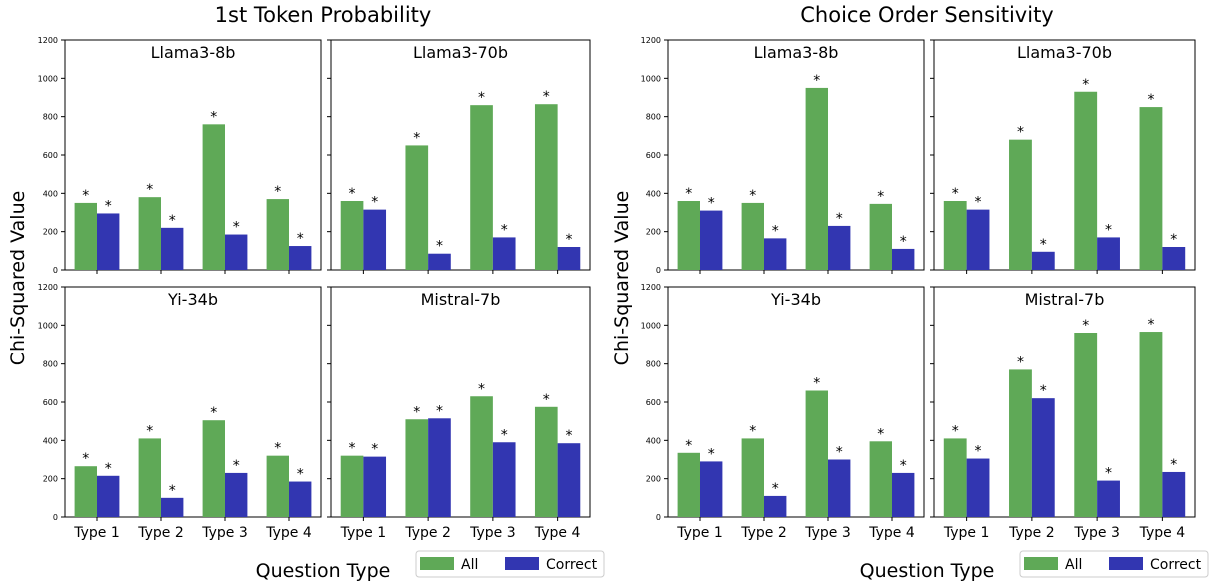  What do you see at coordinates (459, 156) in the screenshot?
I see `chart-panel: * * * * * * * * Llama3-70b` at bounding box center [459, 156].